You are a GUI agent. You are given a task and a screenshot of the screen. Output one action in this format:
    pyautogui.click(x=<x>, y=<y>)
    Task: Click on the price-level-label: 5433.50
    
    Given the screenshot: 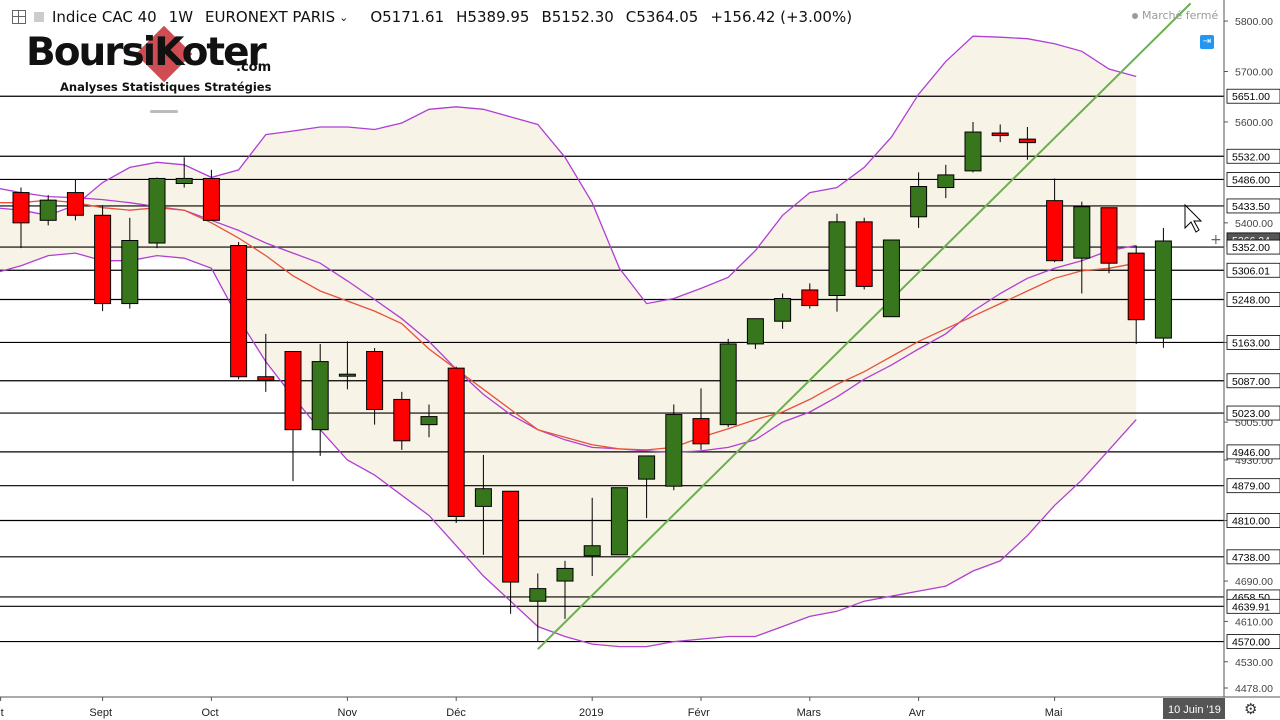 What is the action you would take?
    pyautogui.click(x=1251, y=207)
    